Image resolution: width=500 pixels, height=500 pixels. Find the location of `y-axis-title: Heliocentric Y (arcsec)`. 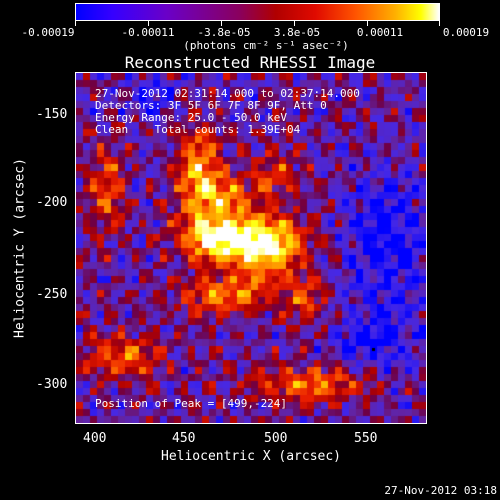

y-axis-title: Heliocentric Y (arcsec) is located at coordinates (20, 248).